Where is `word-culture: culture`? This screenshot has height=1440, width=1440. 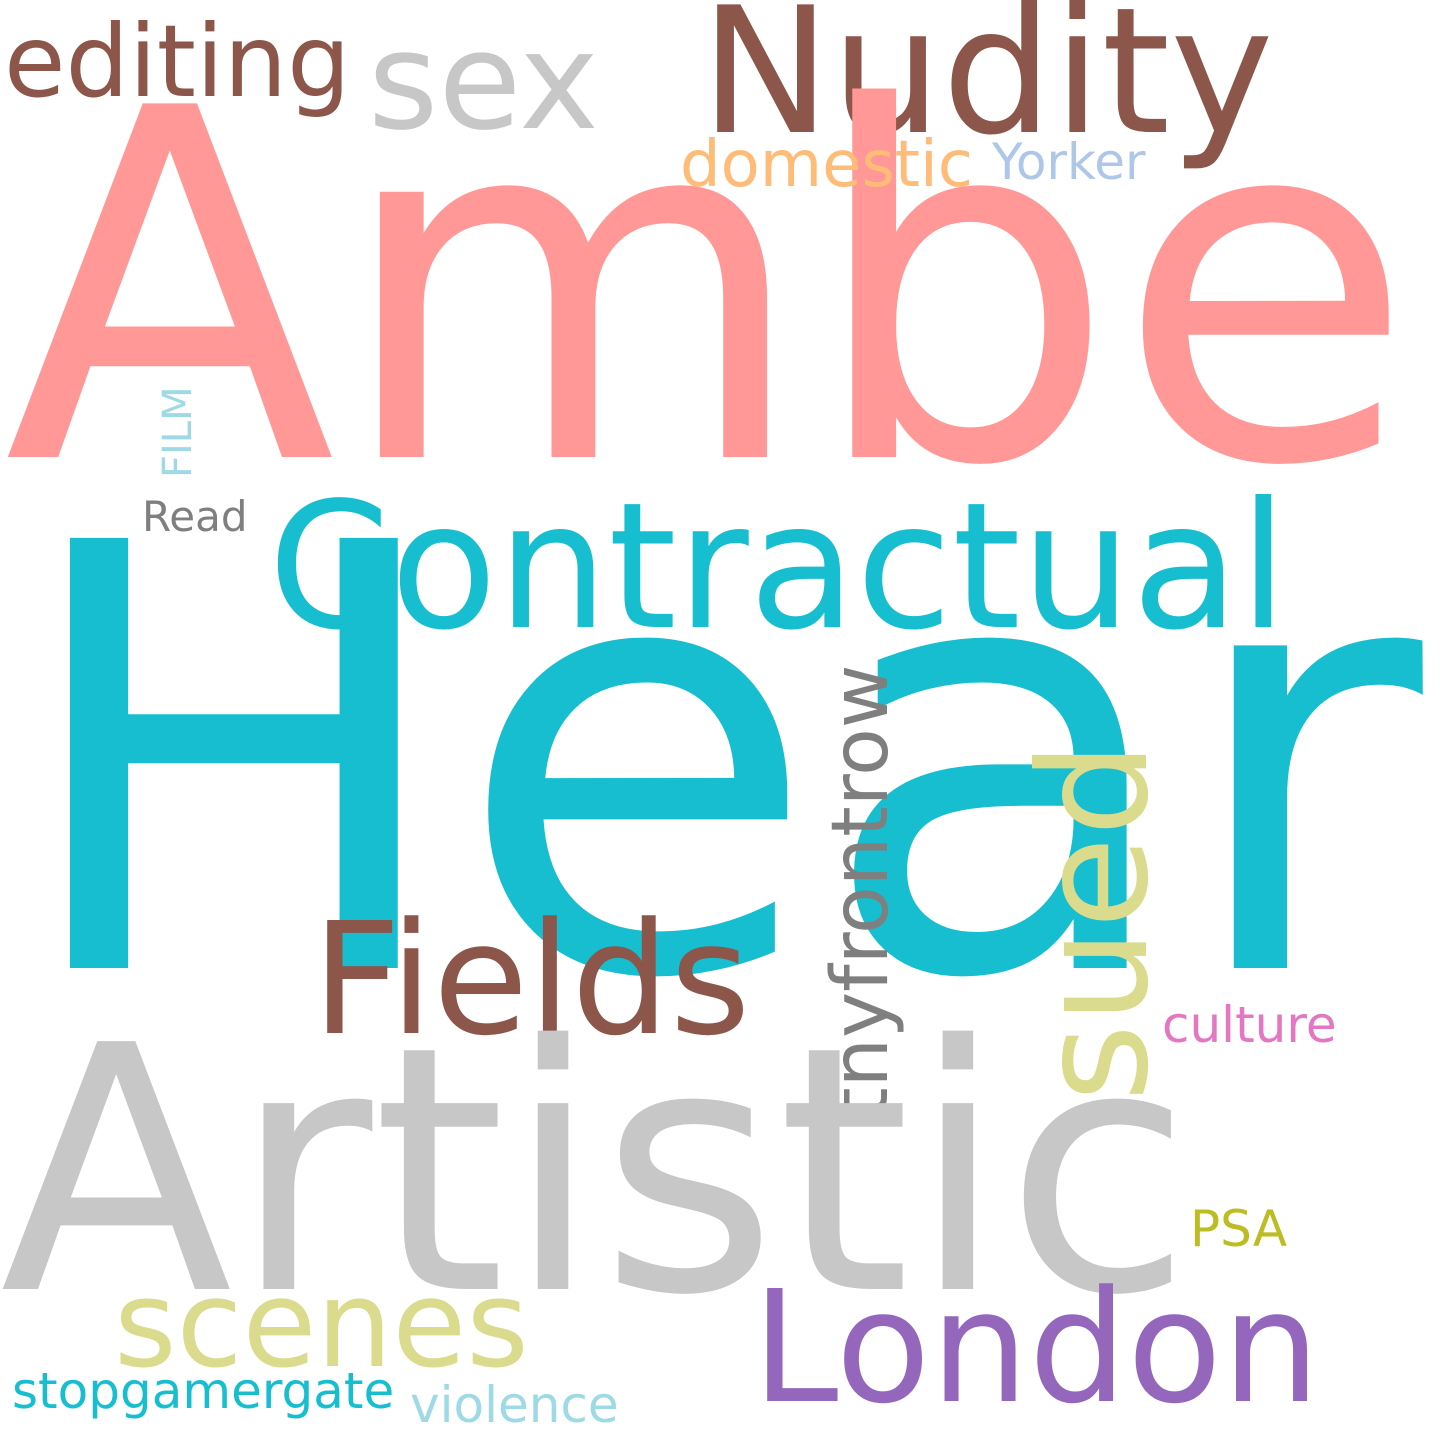 word-culture: culture is located at coordinates (1249, 1025).